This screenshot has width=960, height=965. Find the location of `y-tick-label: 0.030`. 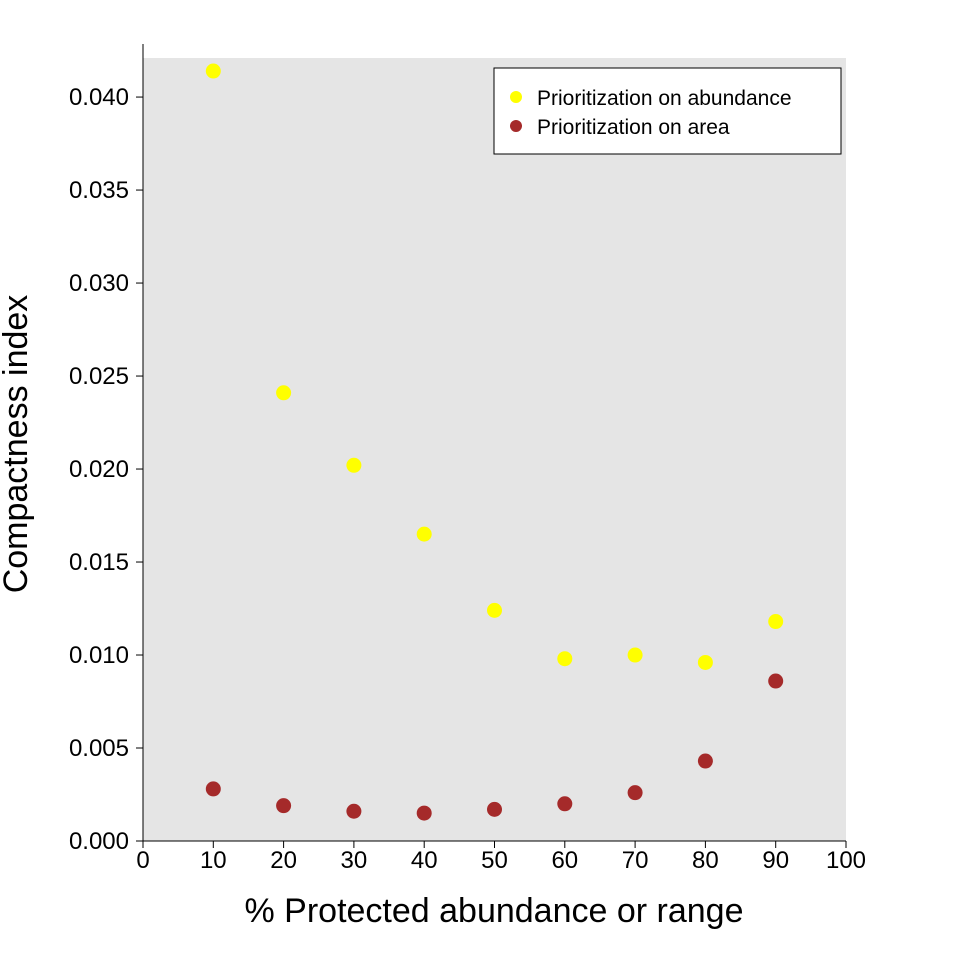

y-tick-label: 0.030 is located at coordinates (99, 283).